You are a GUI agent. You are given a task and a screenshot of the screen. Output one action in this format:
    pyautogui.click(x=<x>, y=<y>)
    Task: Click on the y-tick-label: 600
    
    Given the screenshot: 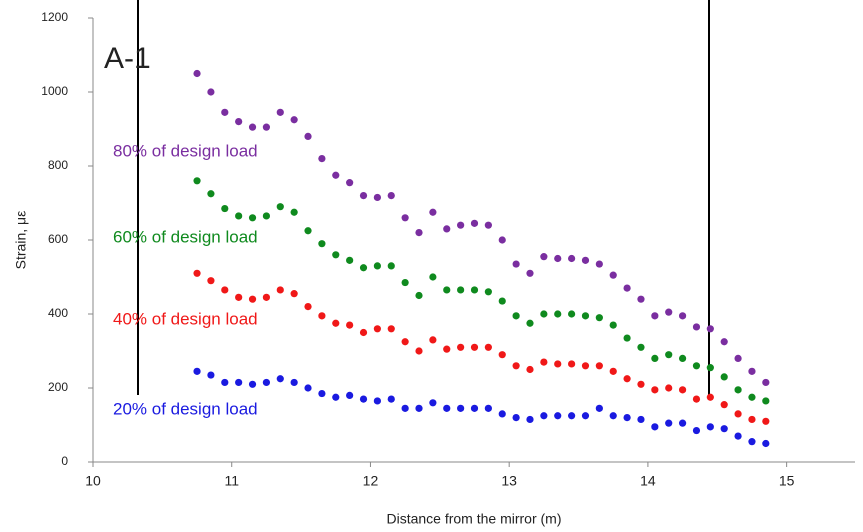 What is the action you would take?
    pyautogui.click(x=58, y=239)
    